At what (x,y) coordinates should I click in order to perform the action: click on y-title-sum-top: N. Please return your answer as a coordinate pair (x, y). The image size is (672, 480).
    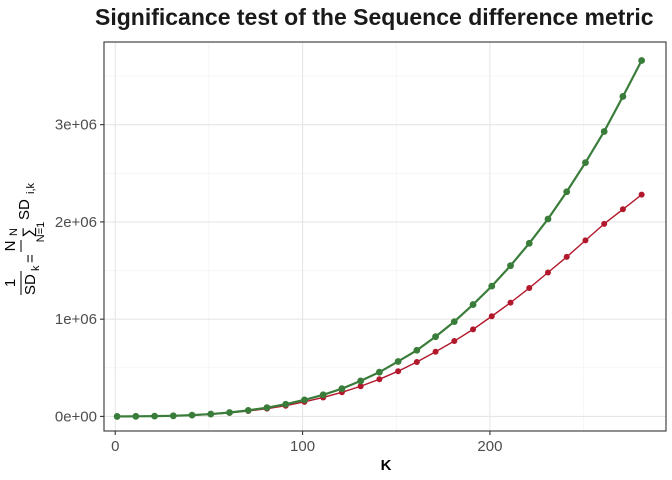
    Looking at the image, I should click on (14, 232).